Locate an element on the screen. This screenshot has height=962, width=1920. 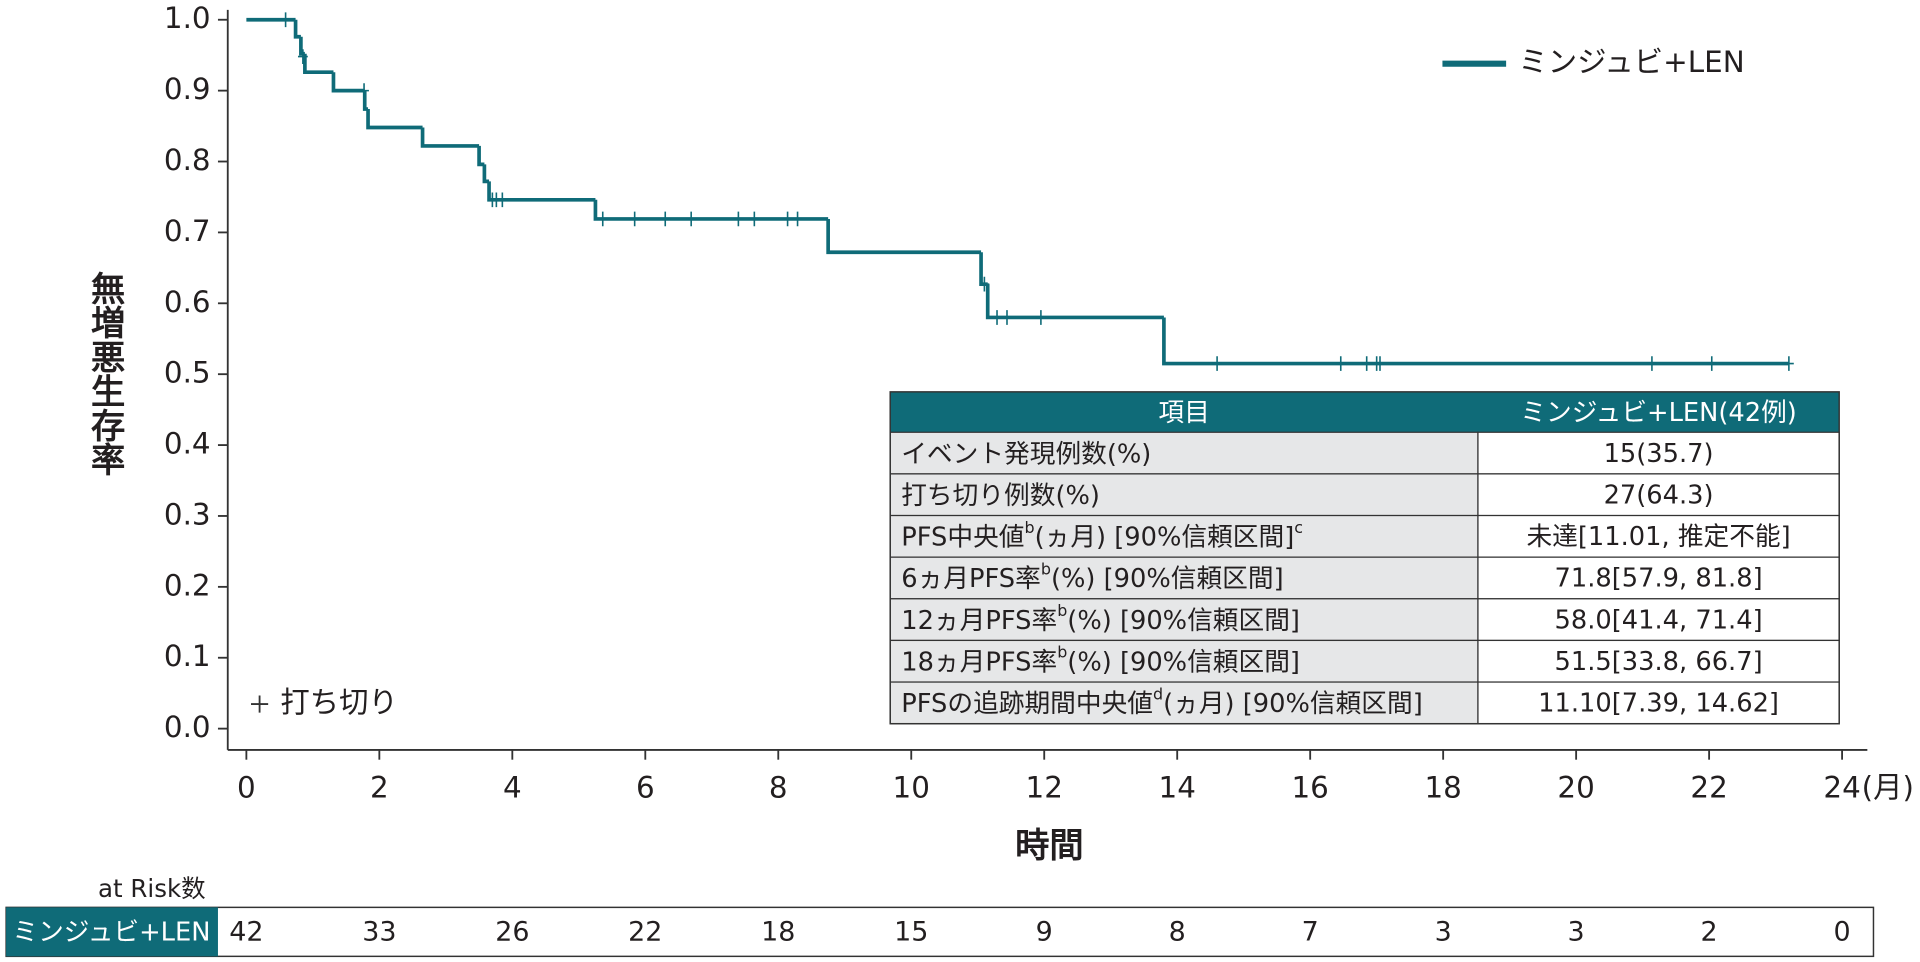
table-row-value: 51.5[33.8, 66.7] is located at coordinates (1659, 662).